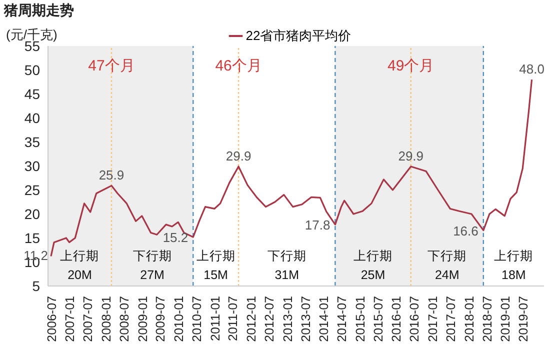 This screenshot has width=550, height=348. Describe the element at coordinates (32, 118) in the screenshot. I see `y-tick-label: 40` at that location.